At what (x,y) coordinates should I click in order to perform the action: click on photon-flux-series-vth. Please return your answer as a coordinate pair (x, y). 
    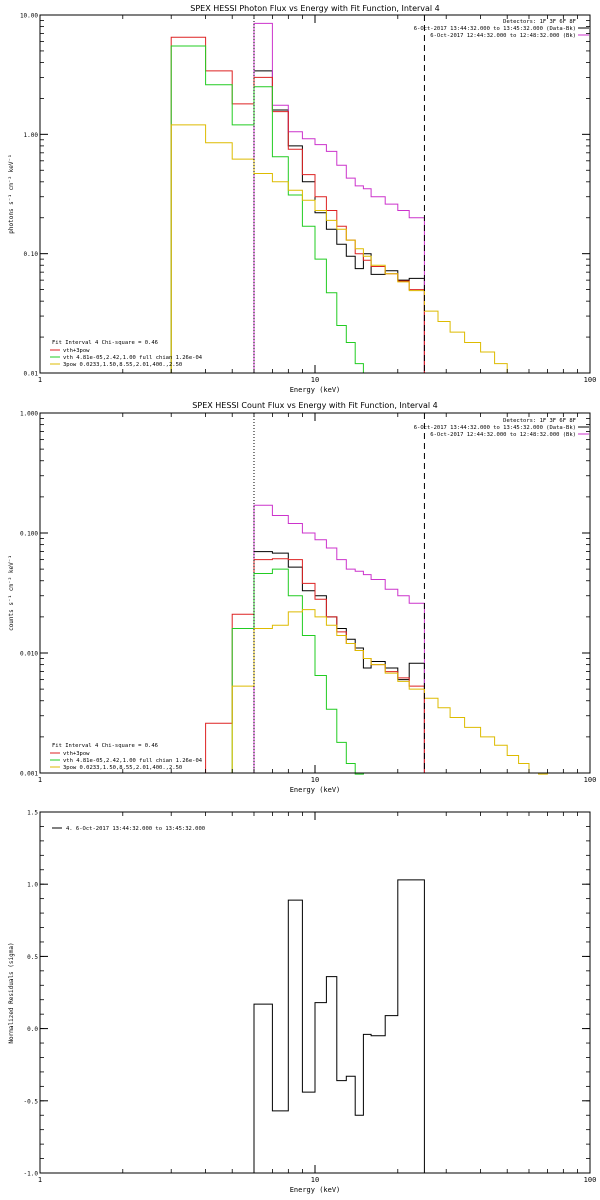
    Looking at the image, I should click on (271, 209).